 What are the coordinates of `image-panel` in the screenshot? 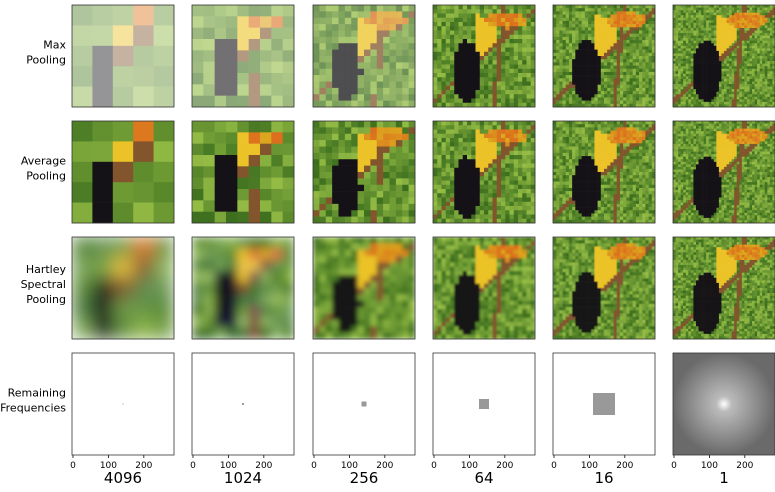 It's located at (123, 172).